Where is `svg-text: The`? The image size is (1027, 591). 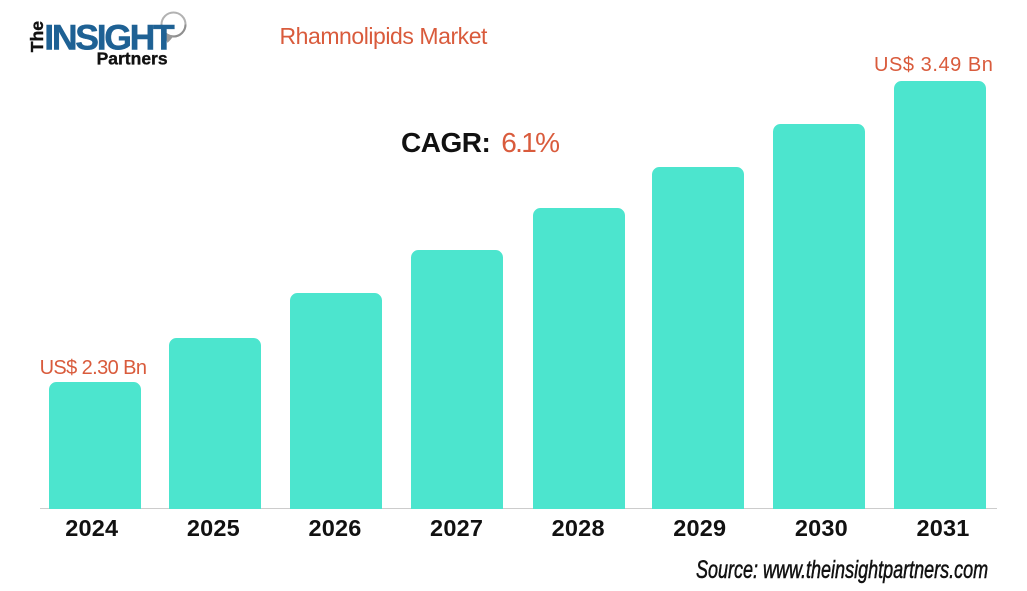 svg-text: The is located at coordinates (37, 37).